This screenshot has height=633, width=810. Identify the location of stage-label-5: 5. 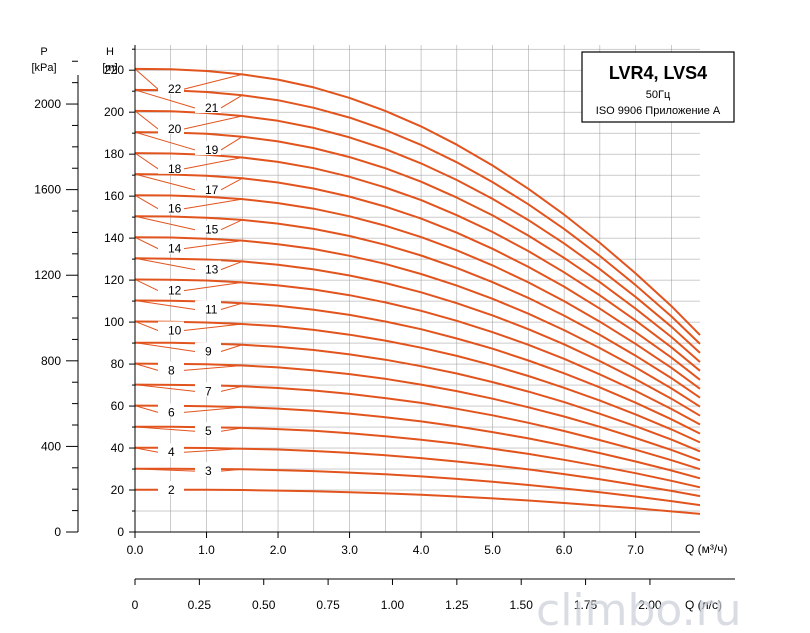
(208, 431).